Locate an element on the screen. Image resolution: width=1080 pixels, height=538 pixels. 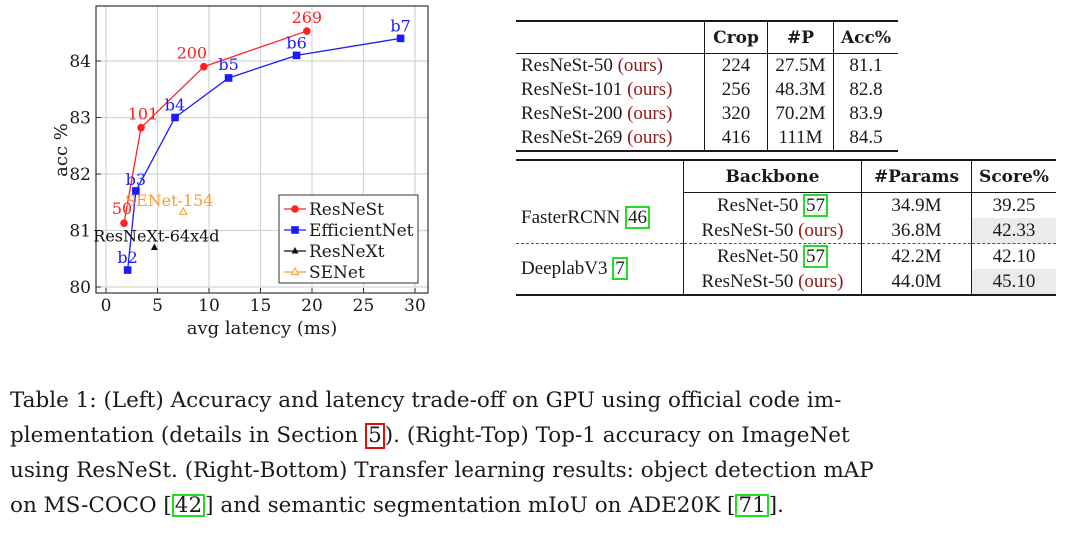
x-tick-label: 0 is located at coordinates (106, 306).